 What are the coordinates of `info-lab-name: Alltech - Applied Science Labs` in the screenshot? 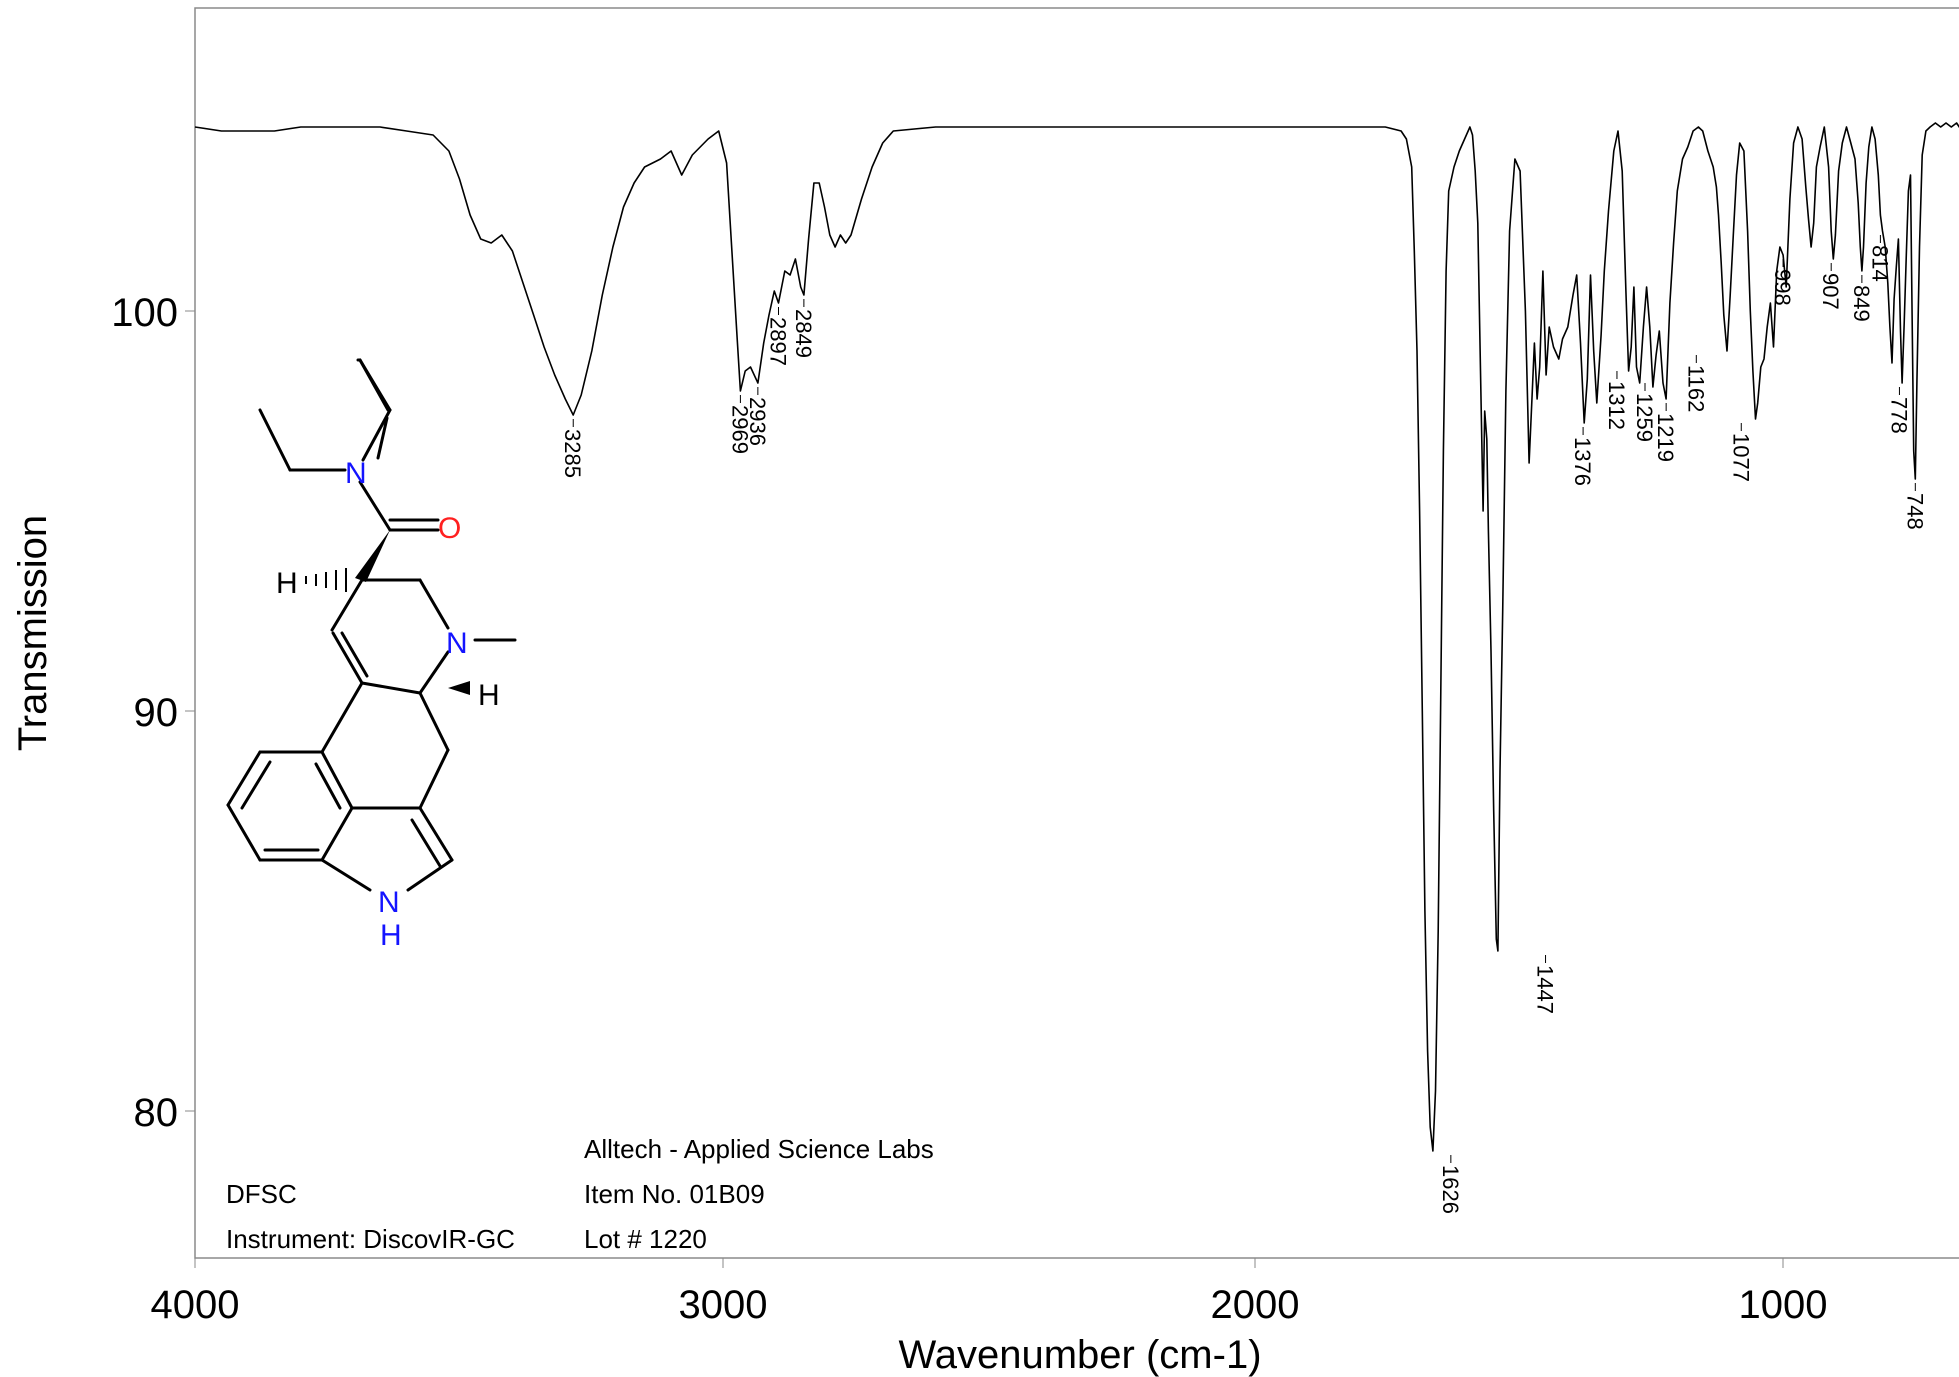 It's located at (759, 1149).